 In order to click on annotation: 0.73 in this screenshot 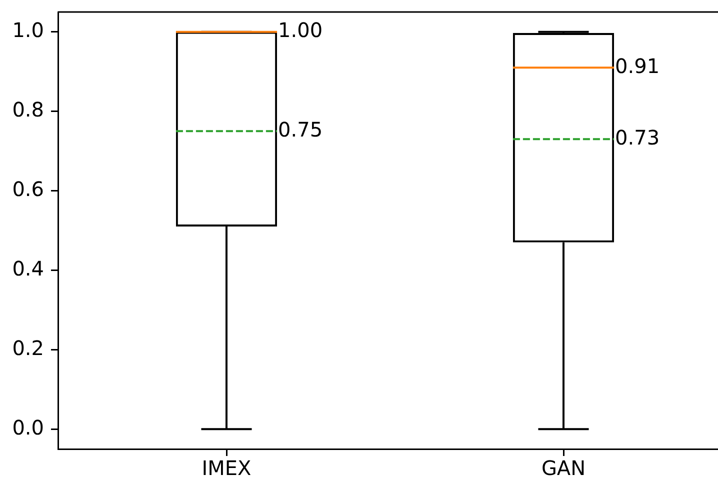, I will do `click(637, 137)`.